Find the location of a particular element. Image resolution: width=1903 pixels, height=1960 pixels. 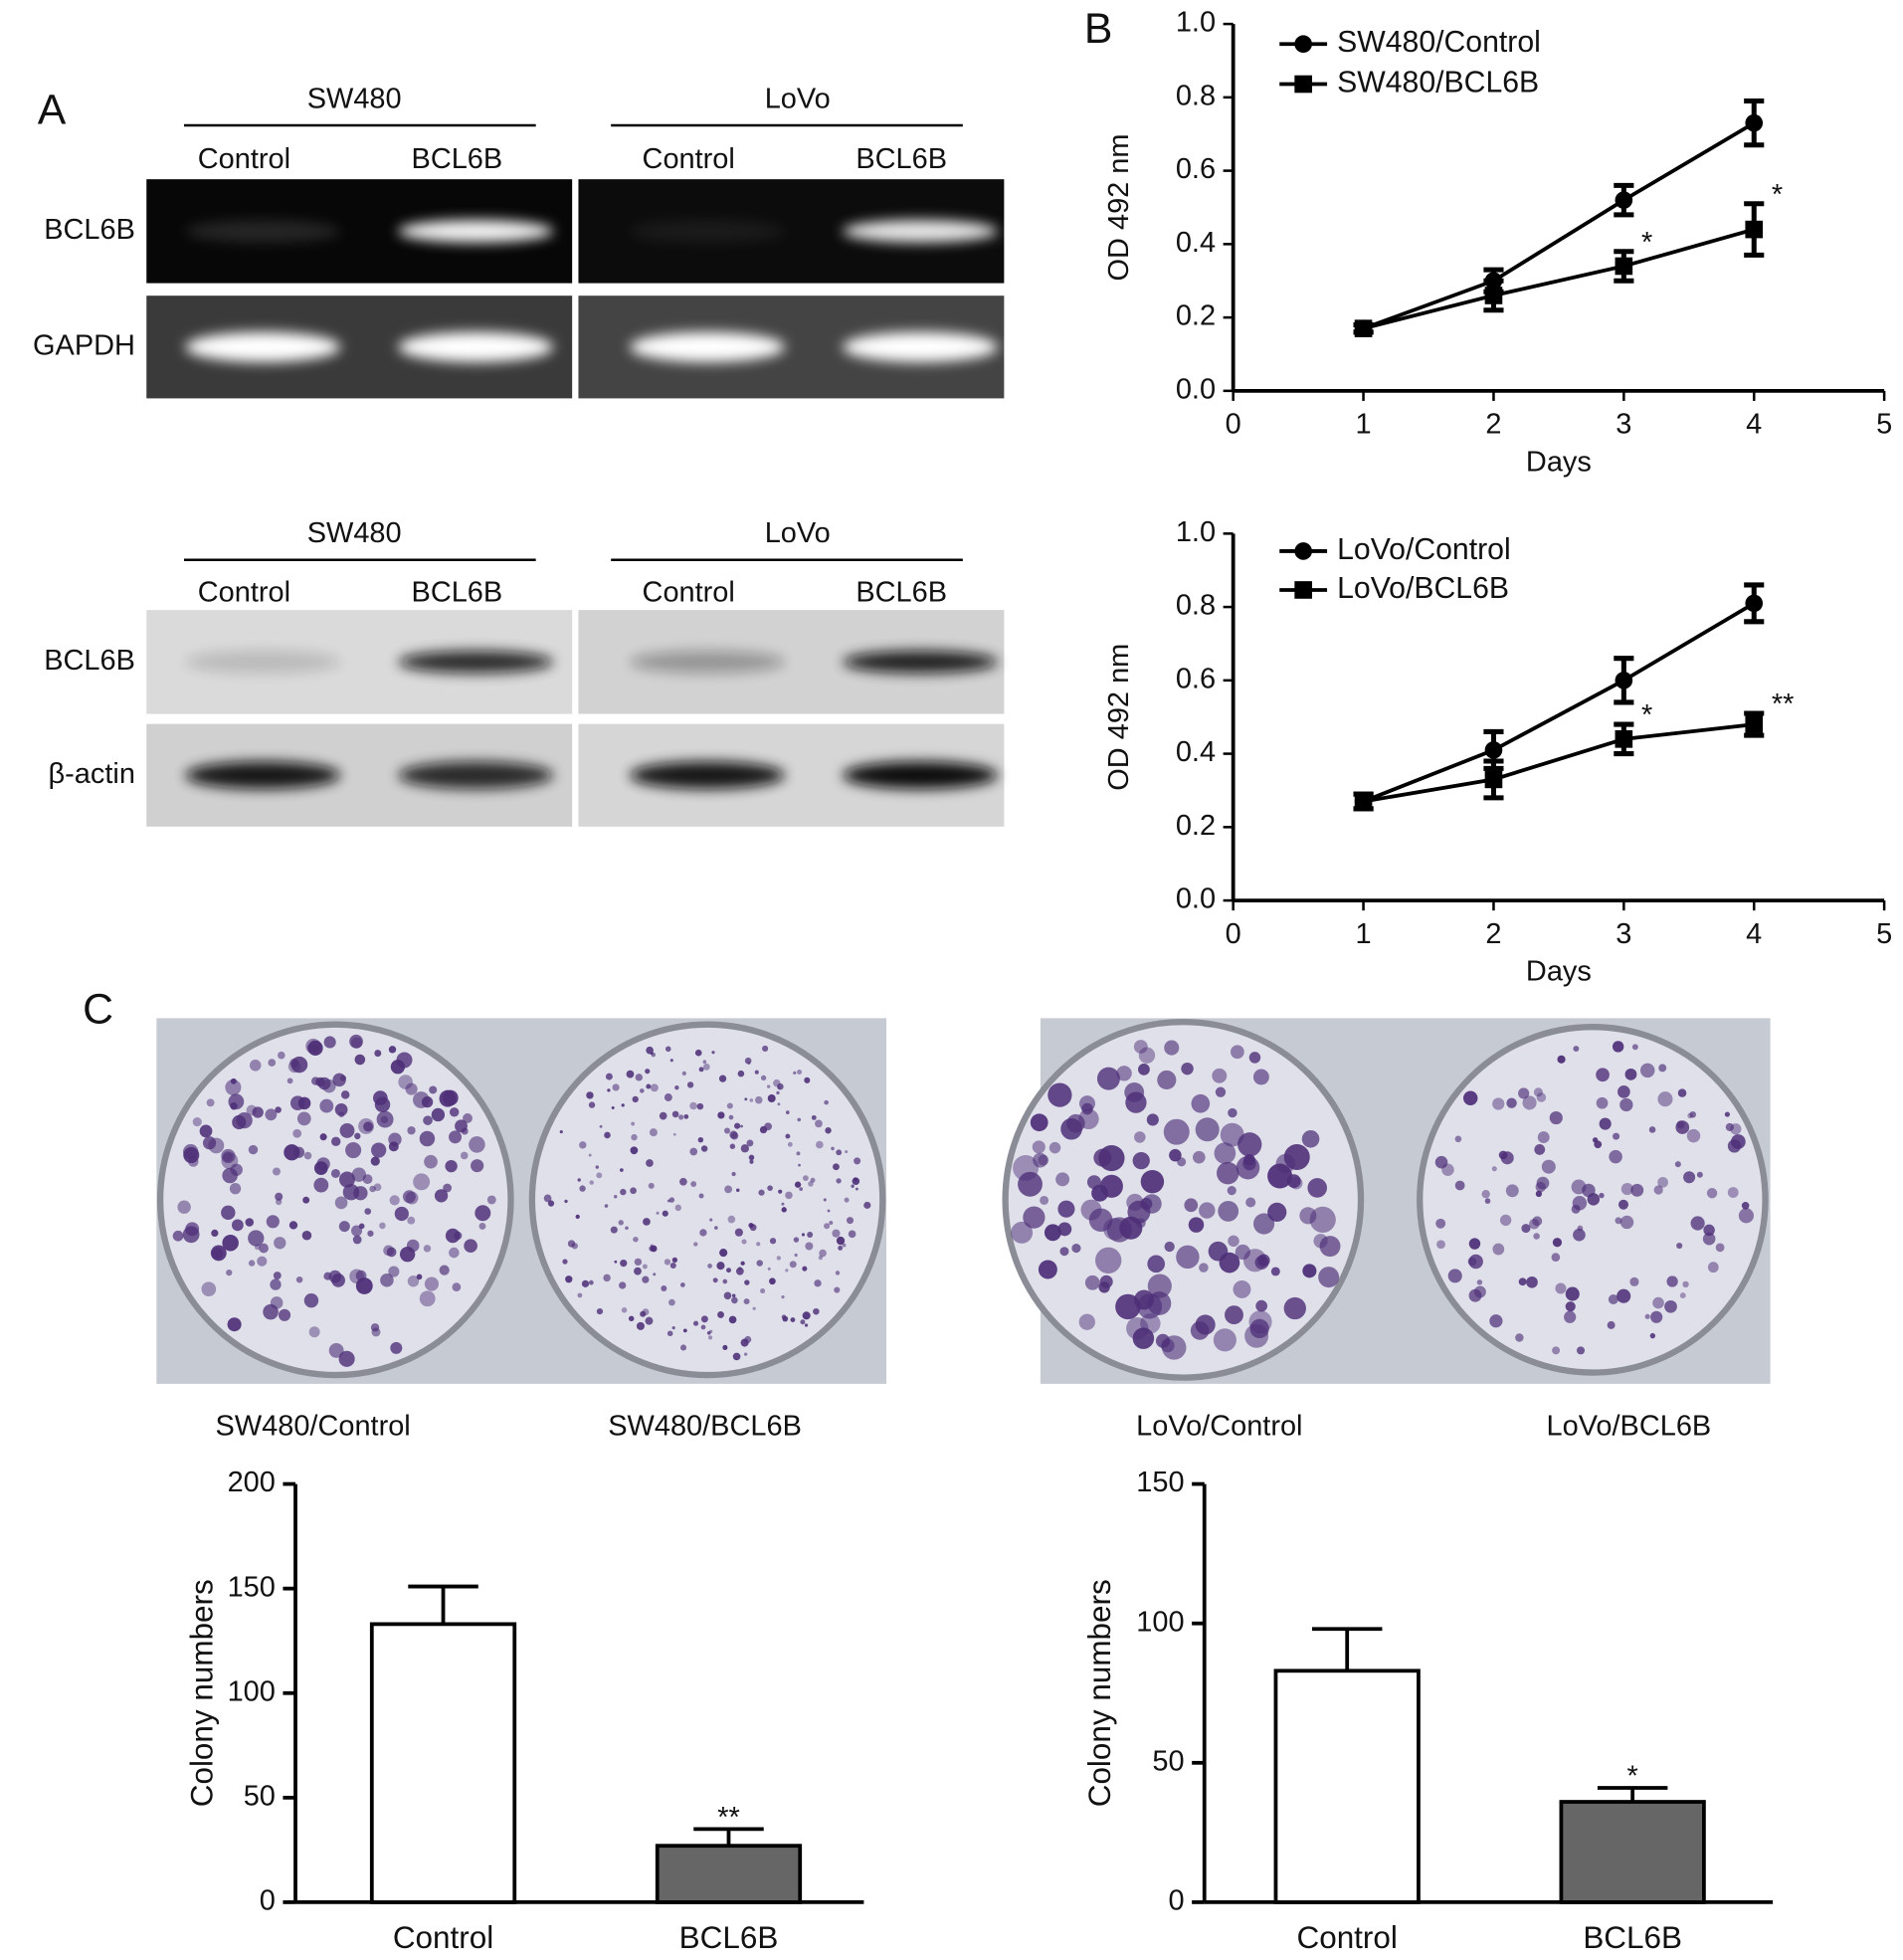

bar is located at coordinates (729, 1874).